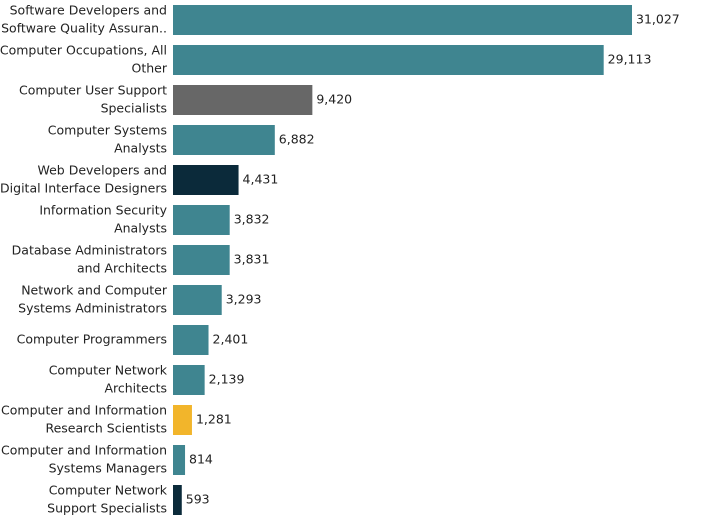  I want to click on category-label: Other, so click(150, 68).